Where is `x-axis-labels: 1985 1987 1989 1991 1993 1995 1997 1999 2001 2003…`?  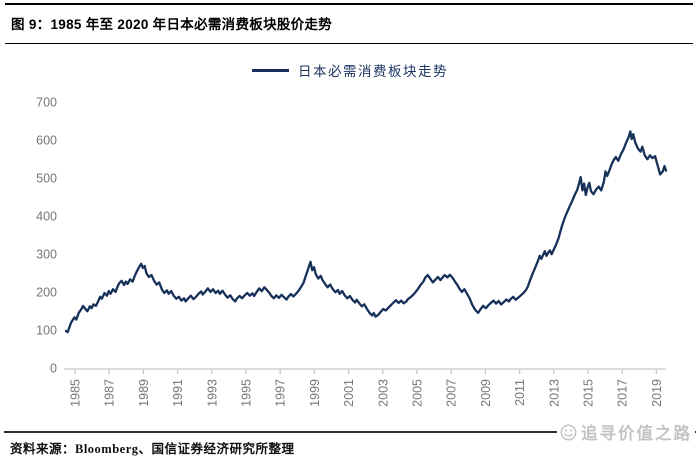 x-axis-labels: 1985 1987 1989 1991 1993 1995 1997 1999 2001 2003… is located at coordinates (366, 393).